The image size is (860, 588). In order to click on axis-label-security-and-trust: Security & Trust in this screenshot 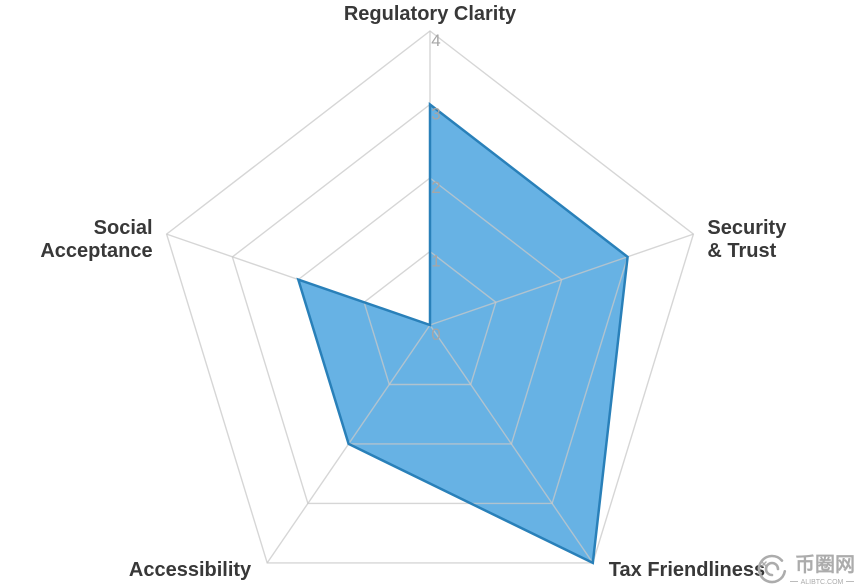, I will do `click(747, 239)`.